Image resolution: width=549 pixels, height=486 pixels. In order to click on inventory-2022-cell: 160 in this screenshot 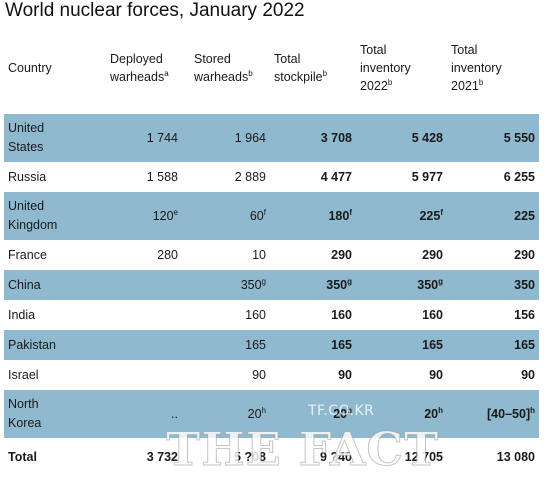, I will do `click(432, 314)`.